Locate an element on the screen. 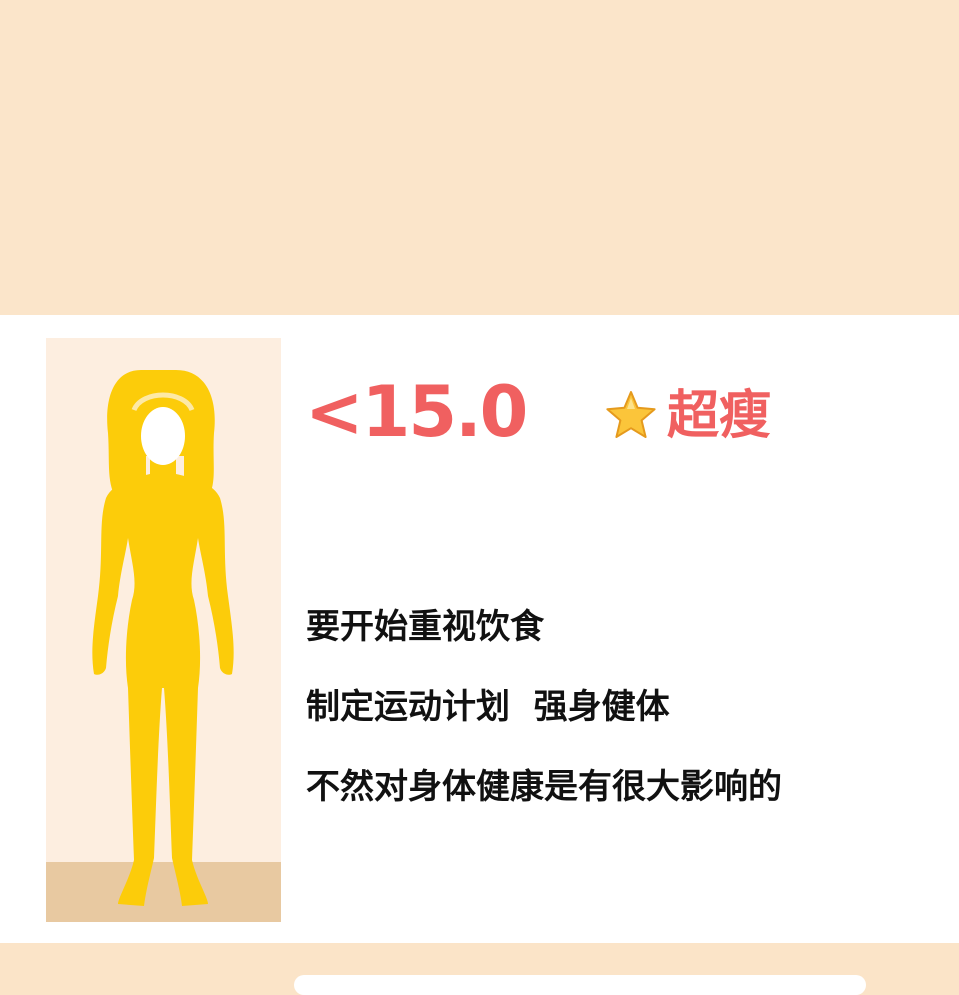 This screenshot has height=995, width=959. category-badge: 超瘦 is located at coordinates (687, 416).